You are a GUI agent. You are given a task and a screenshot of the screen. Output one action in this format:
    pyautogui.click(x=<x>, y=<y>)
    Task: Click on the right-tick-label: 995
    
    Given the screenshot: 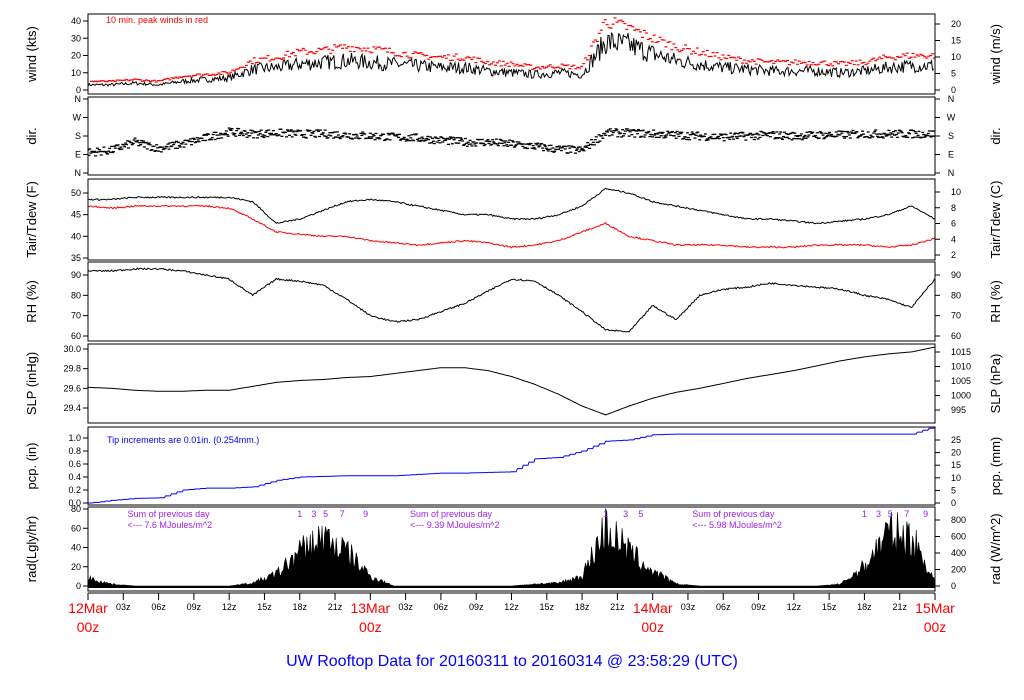 What is the action you would take?
    pyautogui.click(x=958, y=410)
    